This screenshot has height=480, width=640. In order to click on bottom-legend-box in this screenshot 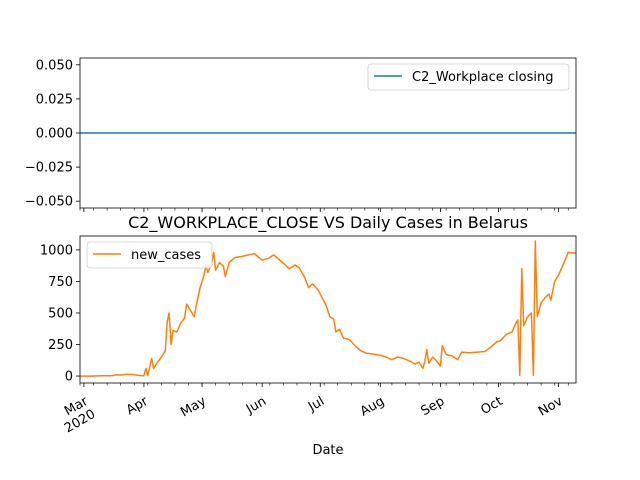, I will do `click(149, 255)`.